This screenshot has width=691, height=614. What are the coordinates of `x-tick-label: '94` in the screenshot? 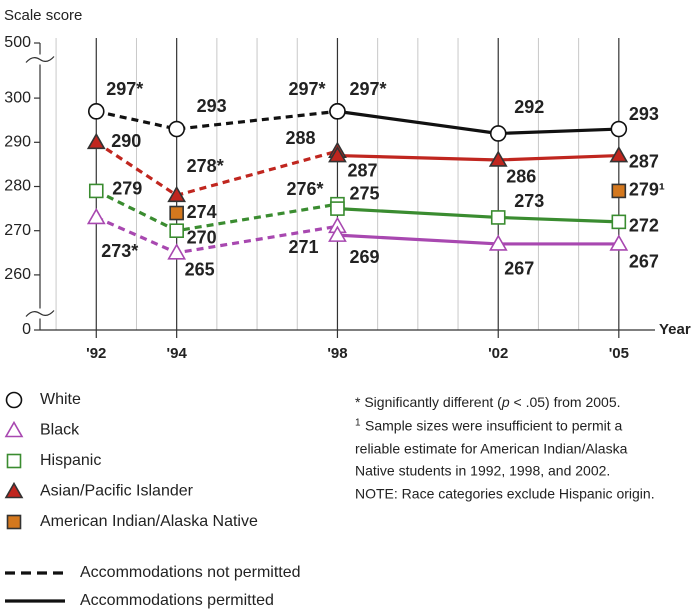 It's located at (177, 353).